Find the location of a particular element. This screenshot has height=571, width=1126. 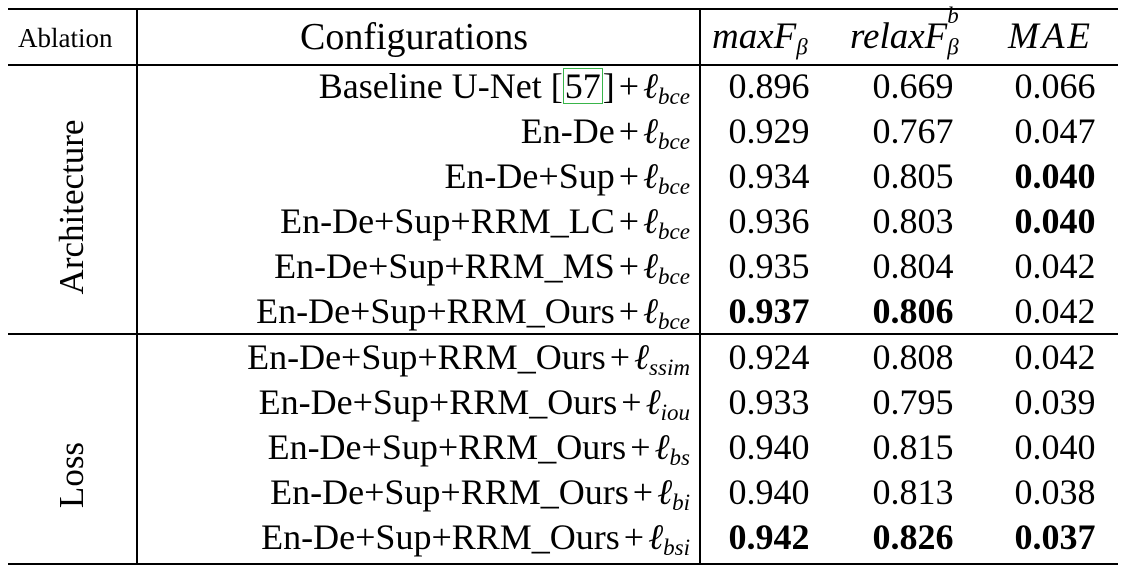

value-maxf: 0.934 is located at coordinates (769, 176).